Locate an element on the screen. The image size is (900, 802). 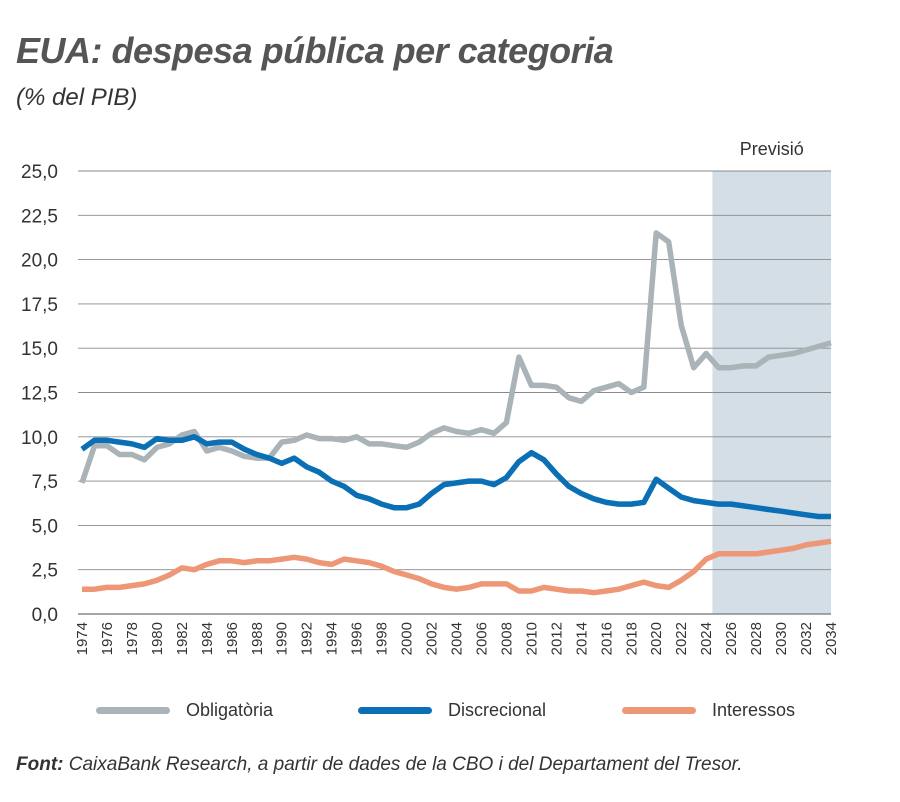
x-tick-label: 1980 is located at coordinates (157, 638).